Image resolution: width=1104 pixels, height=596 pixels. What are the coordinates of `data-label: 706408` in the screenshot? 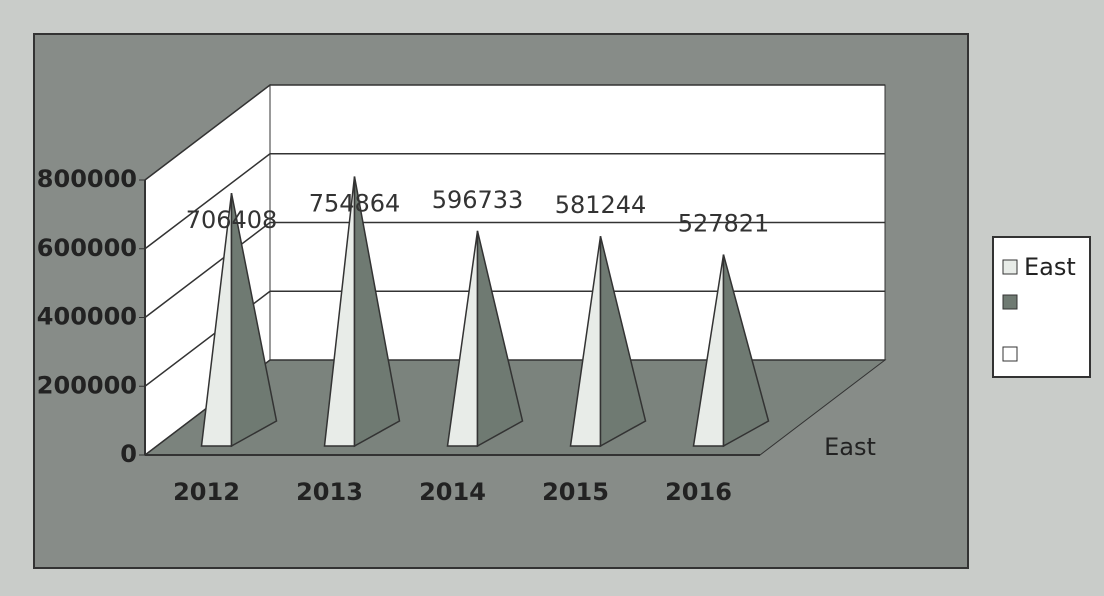 It's located at (232, 220).